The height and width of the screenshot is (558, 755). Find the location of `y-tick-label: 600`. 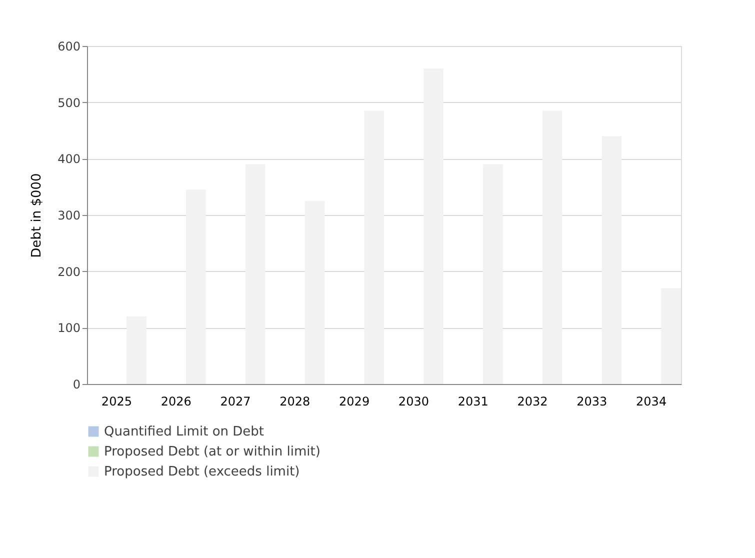

y-tick-label: 600 is located at coordinates (69, 47).